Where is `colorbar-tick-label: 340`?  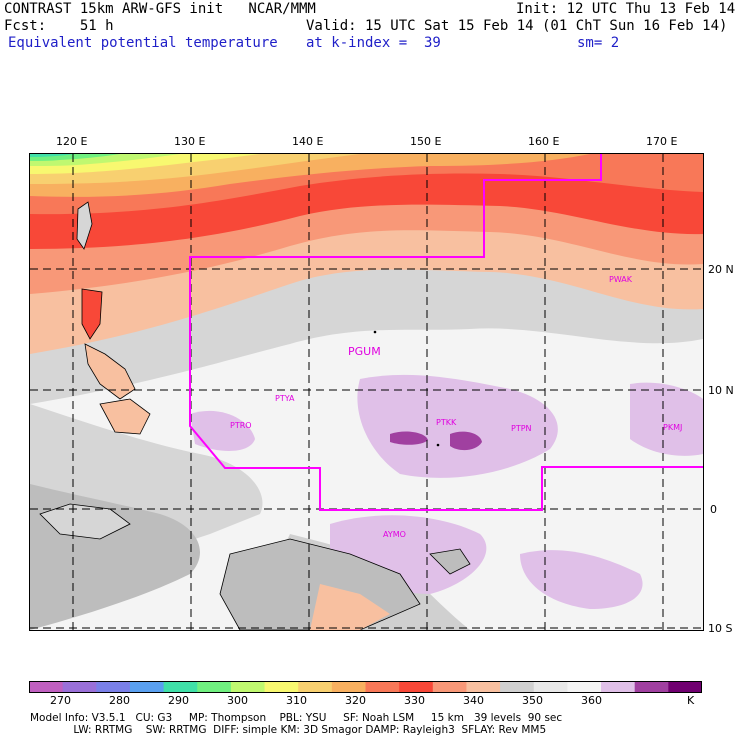 colorbar-tick-label: 340 is located at coordinates (473, 700).